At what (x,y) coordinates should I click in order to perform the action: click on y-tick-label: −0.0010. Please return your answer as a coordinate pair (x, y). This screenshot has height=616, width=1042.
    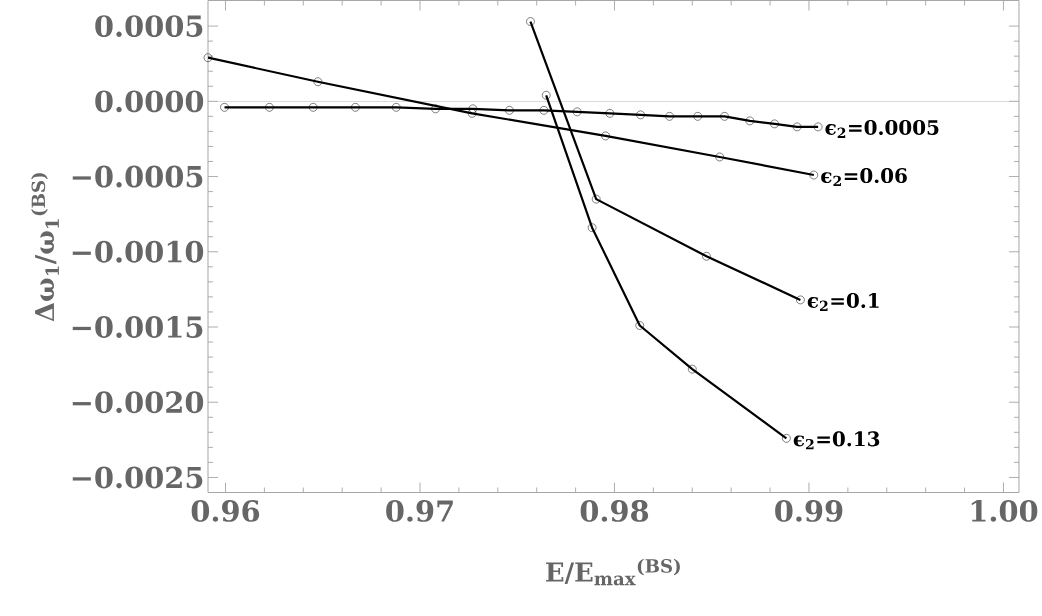
    Looking at the image, I should click on (138, 252).